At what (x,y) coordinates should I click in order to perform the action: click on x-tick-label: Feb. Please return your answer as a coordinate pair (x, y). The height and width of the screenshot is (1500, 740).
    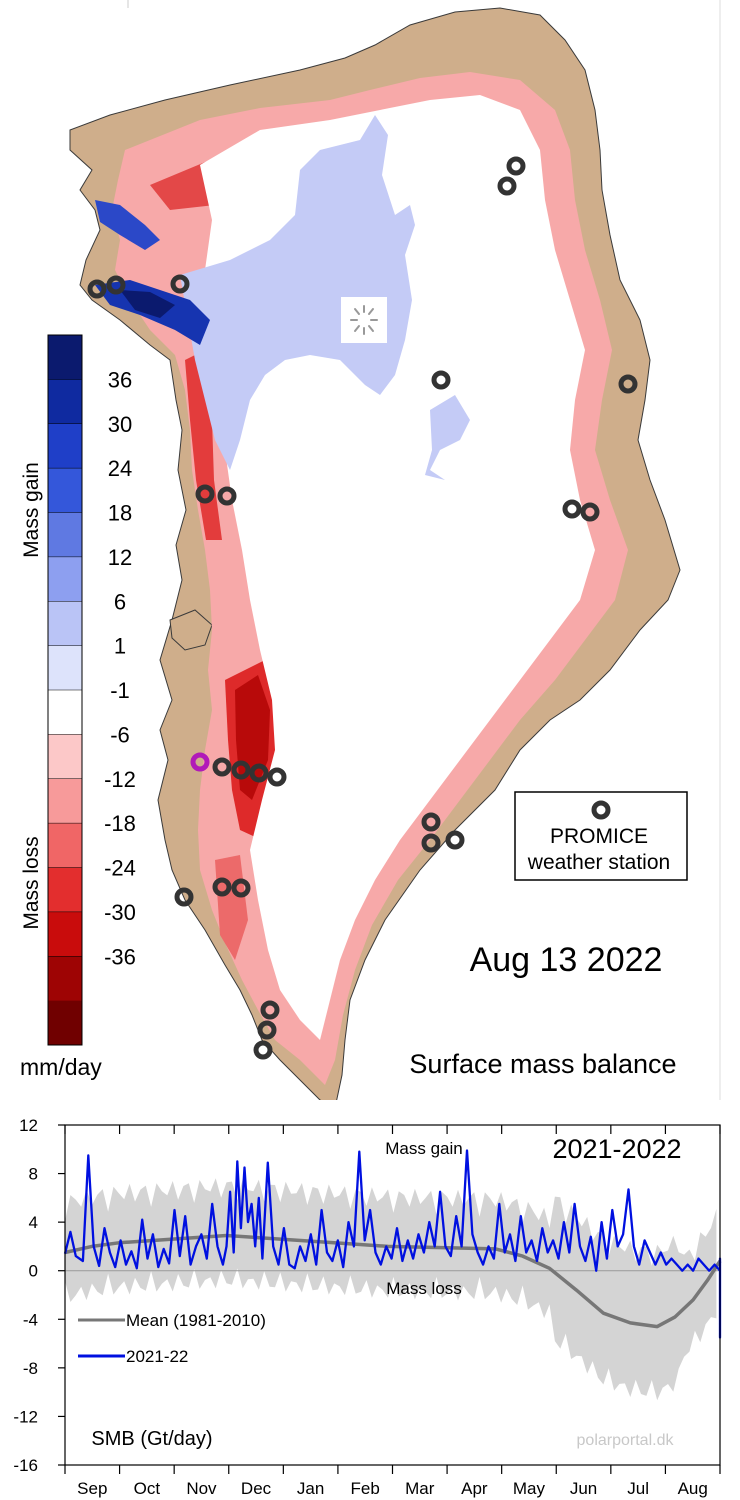
    Looking at the image, I should click on (365, 1488).